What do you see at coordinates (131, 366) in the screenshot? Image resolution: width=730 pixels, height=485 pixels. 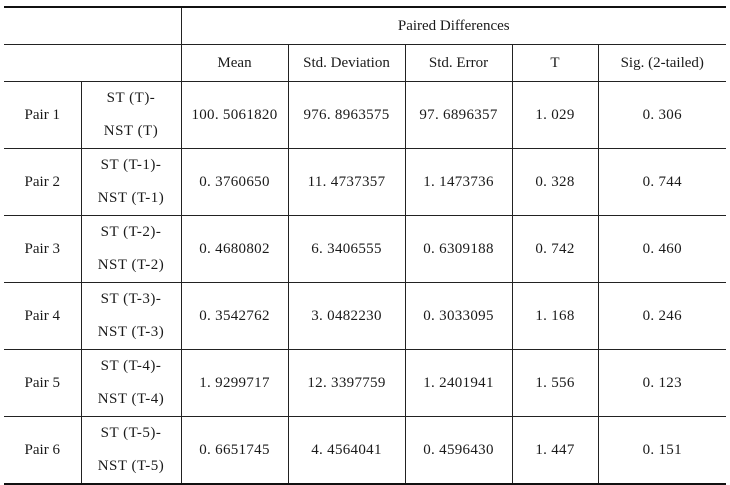 I see `comparison-line-1: ST (T-4)-` at bounding box center [131, 366].